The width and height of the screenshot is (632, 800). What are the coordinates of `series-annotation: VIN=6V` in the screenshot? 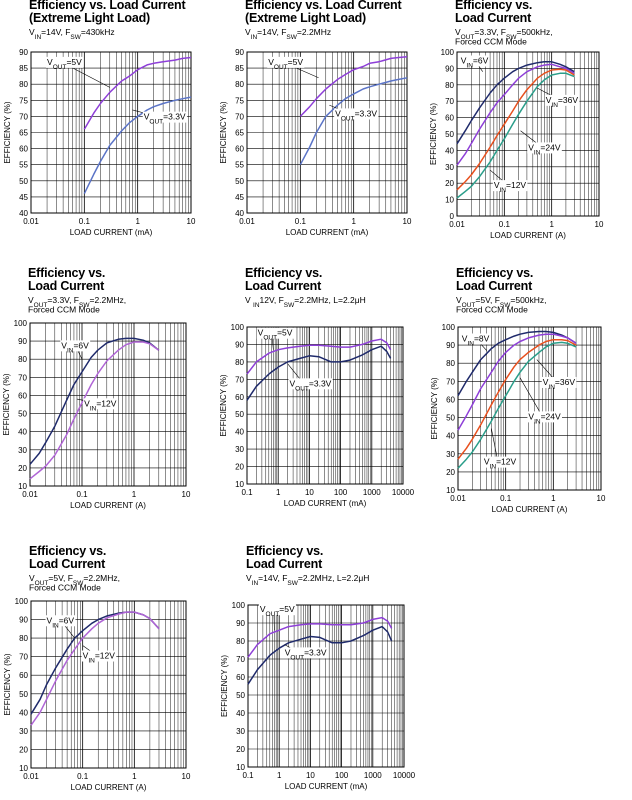 It's located at (75, 347).